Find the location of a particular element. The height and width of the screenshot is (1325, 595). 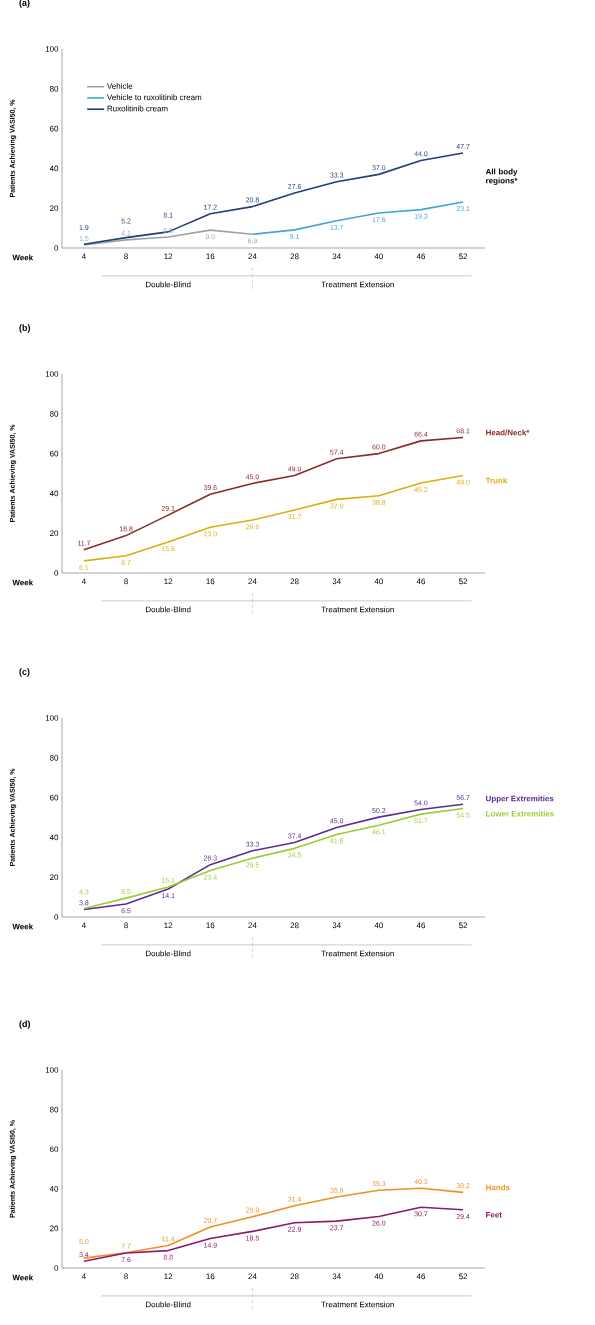

chart-title: (c) is located at coordinates (24, 672).